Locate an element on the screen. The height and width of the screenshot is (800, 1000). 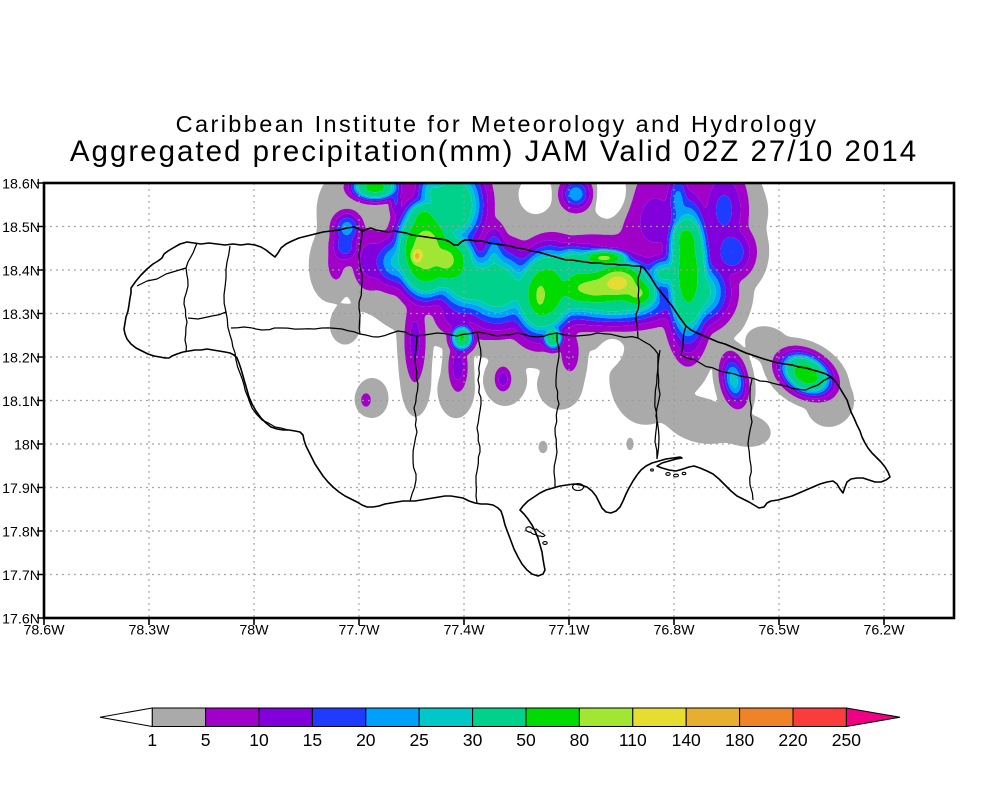
svg-text: 76.5W is located at coordinates (779, 631).